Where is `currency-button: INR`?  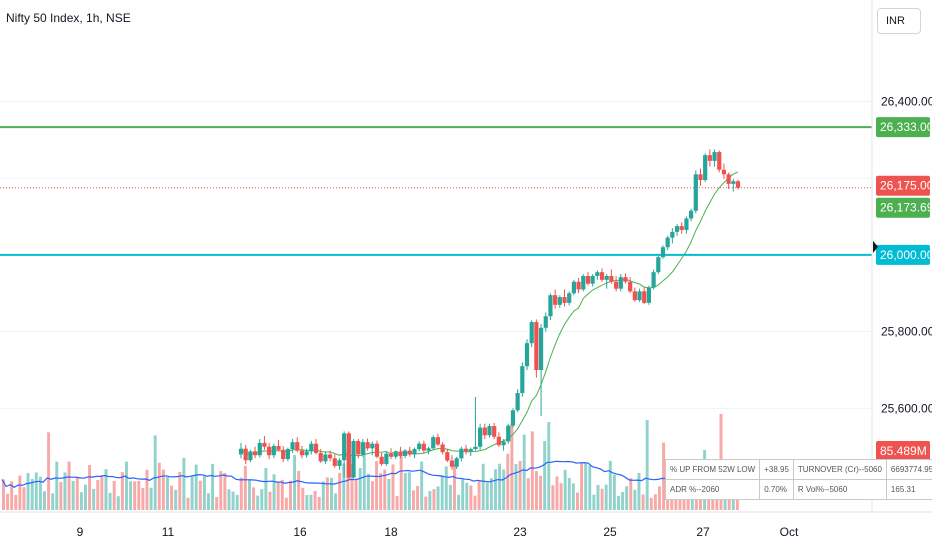 currency-button: INR is located at coordinates (899, 21).